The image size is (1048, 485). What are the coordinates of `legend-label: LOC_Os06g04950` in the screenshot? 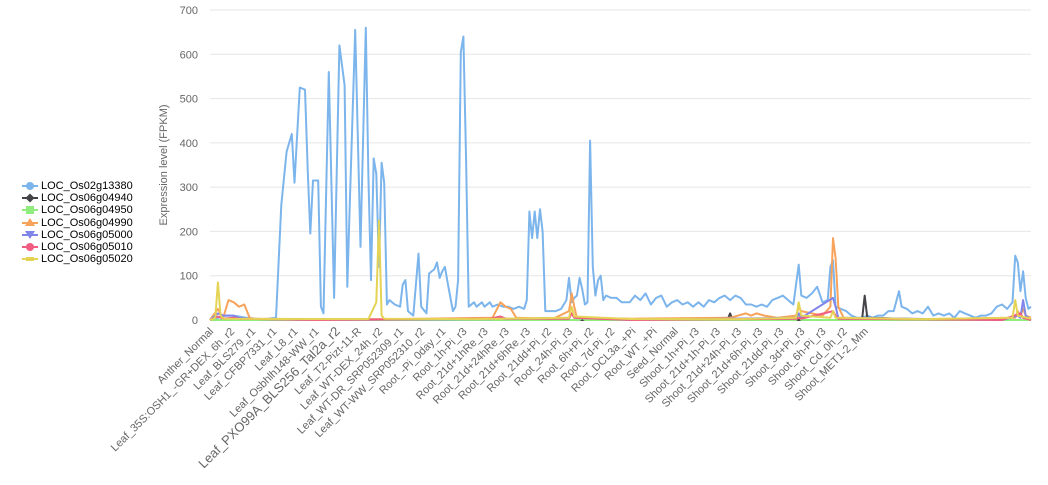 It's located at (87, 210).